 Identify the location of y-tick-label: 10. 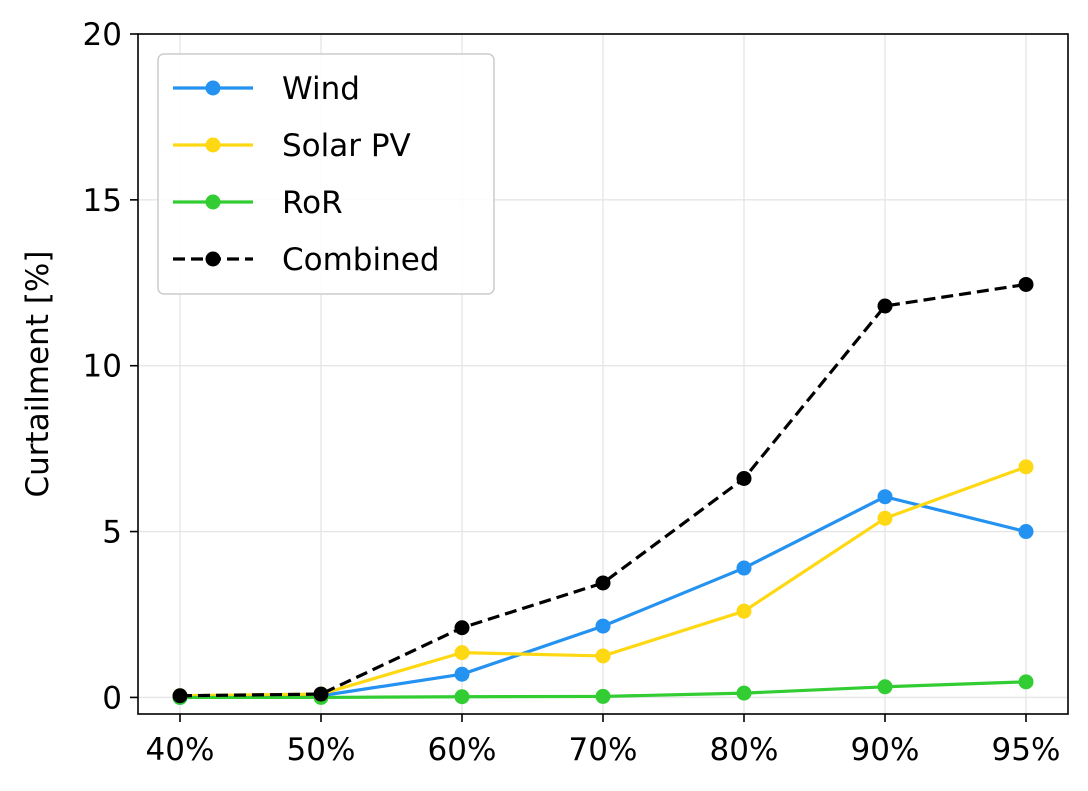
(102, 367).